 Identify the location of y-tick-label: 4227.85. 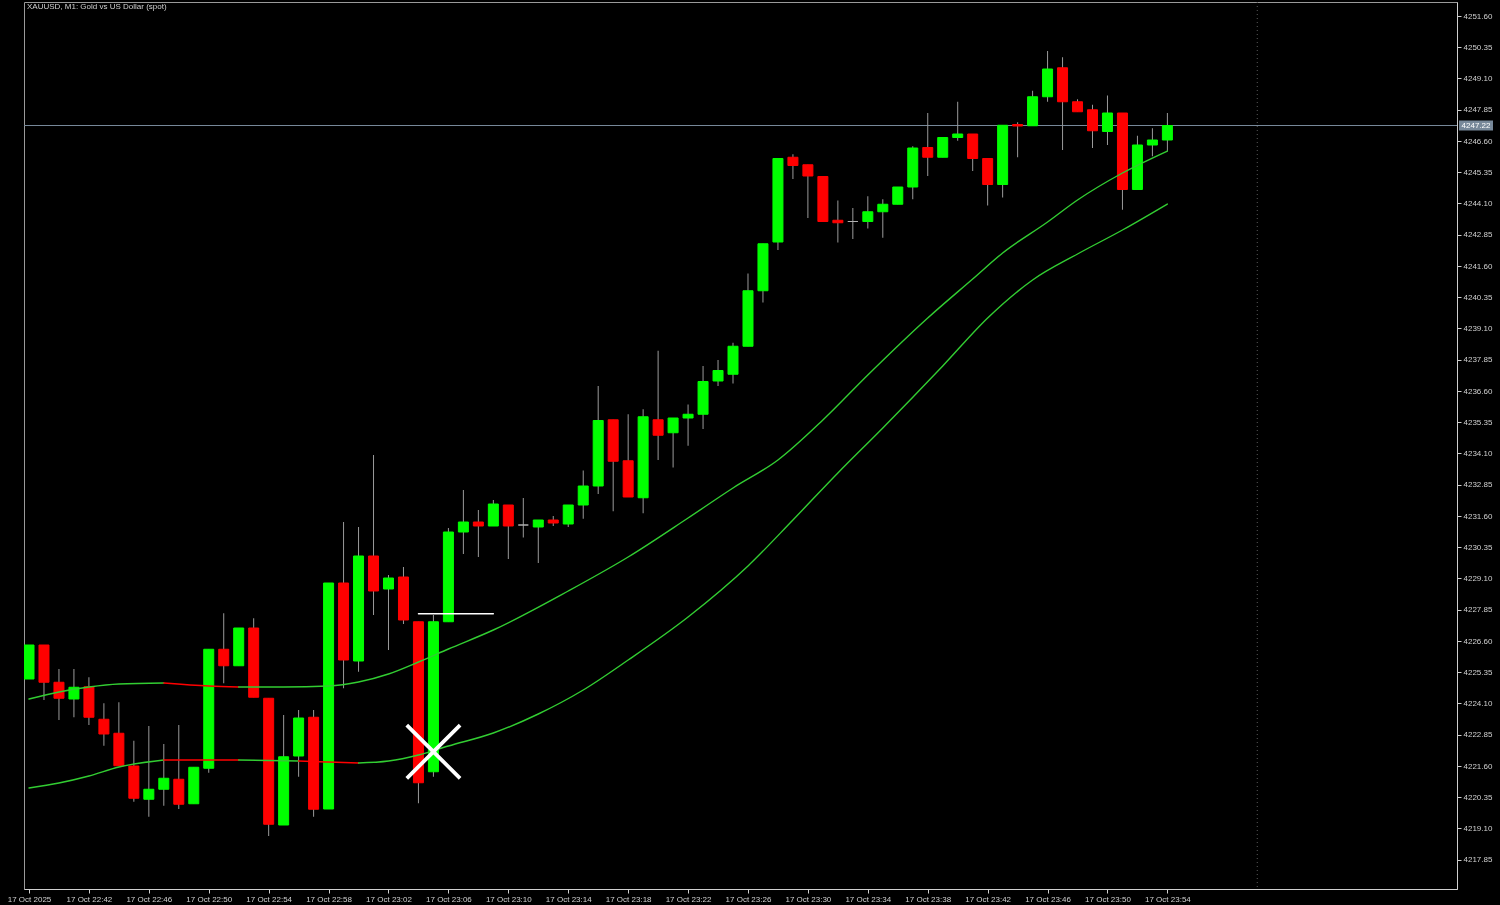
(1478, 610).